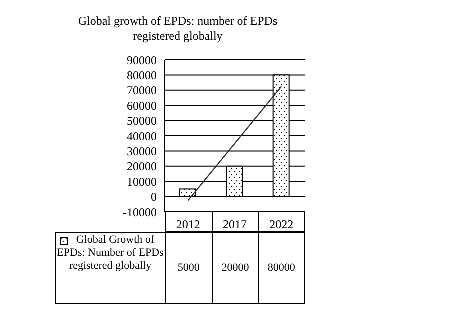 The image size is (476, 312). Describe the element at coordinates (140, 212) in the screenshot. I see `y-tick-label: -10000` at that location.